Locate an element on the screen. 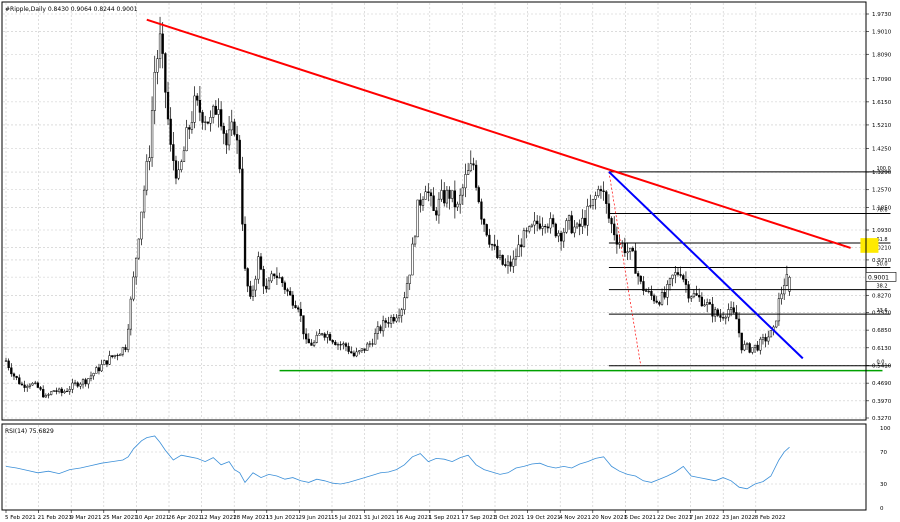 The width and height of the screenshot is (900, 522). time-tick-label: 16 Aug 2021 is located at coordinates (413, 518).